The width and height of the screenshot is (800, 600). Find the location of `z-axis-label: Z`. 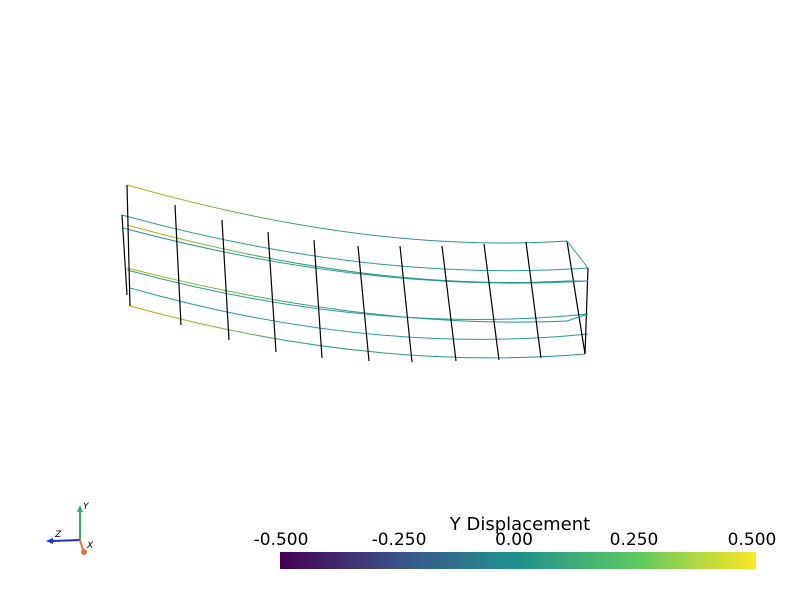

z-axis-label: Z is located at coordinates (58, 535).